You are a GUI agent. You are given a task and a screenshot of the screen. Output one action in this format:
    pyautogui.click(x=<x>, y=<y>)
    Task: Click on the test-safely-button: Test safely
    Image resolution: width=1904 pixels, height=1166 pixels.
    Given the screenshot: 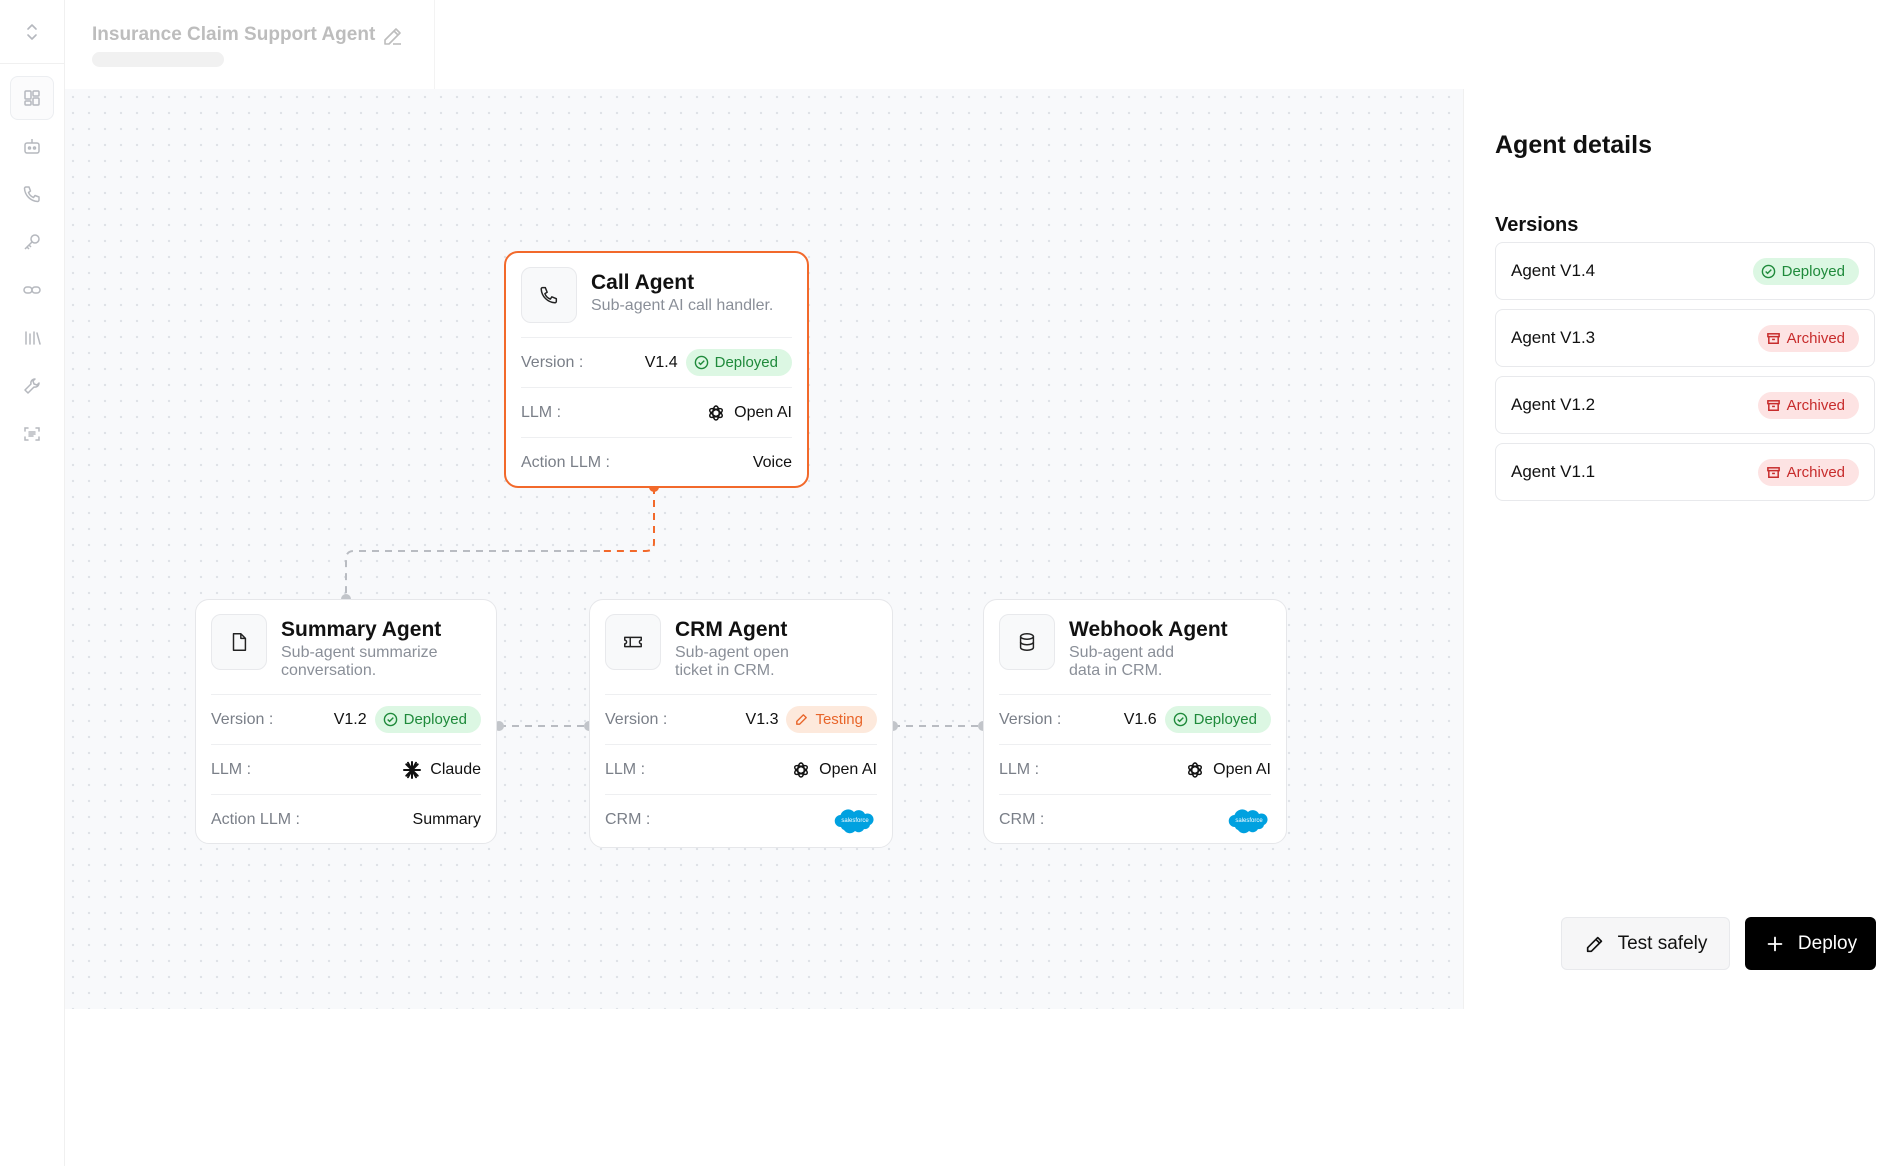 What is the action you would take?
    pyautogui.click(x=1645, y=943)
    